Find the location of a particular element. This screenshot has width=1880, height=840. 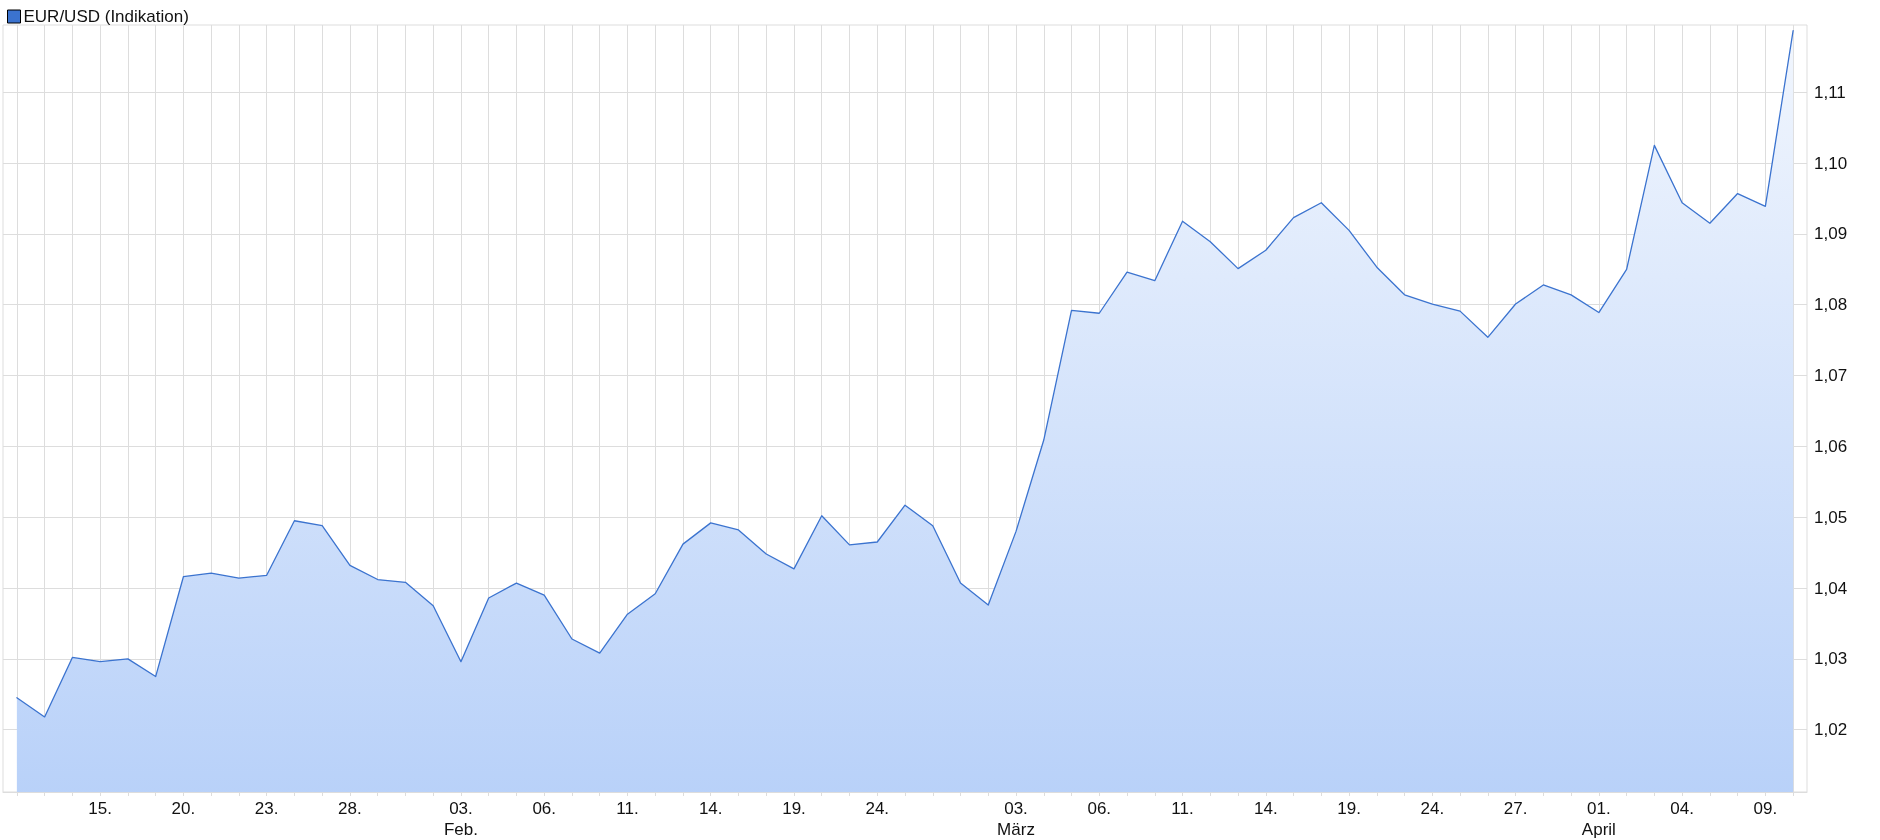

x-tick-label: 03. März is located at coordinates (1016, 819).